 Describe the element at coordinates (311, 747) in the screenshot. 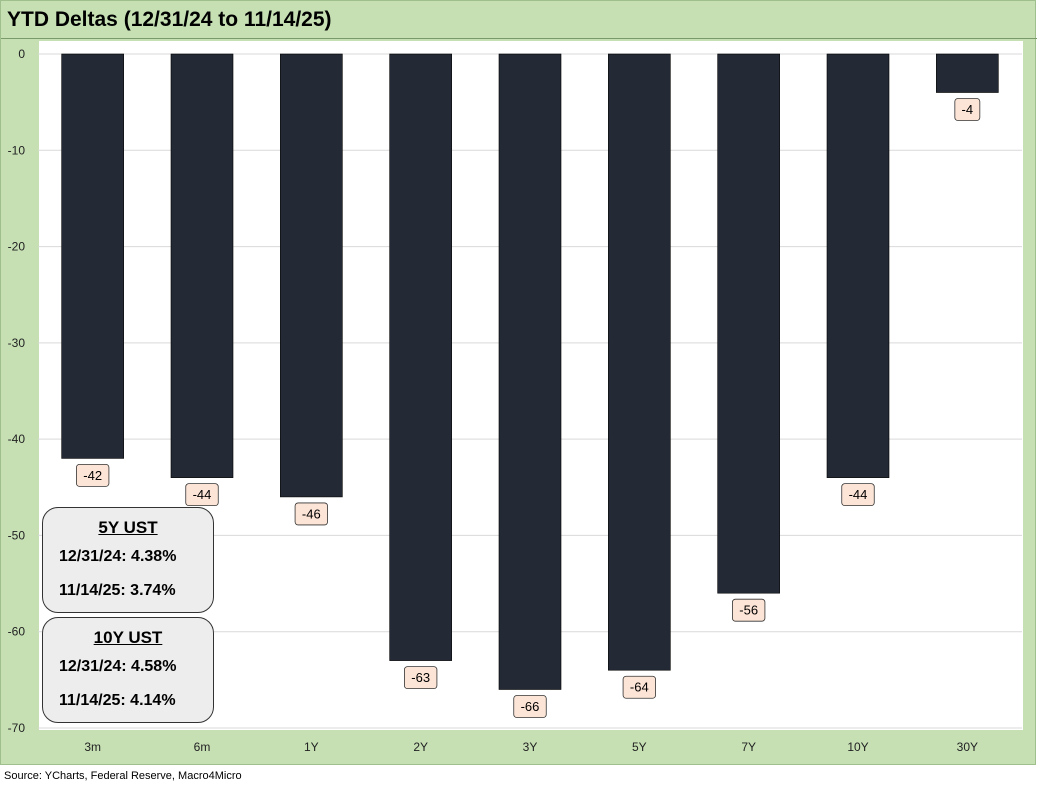

I see `x-tick-label: 1Y` at that location.